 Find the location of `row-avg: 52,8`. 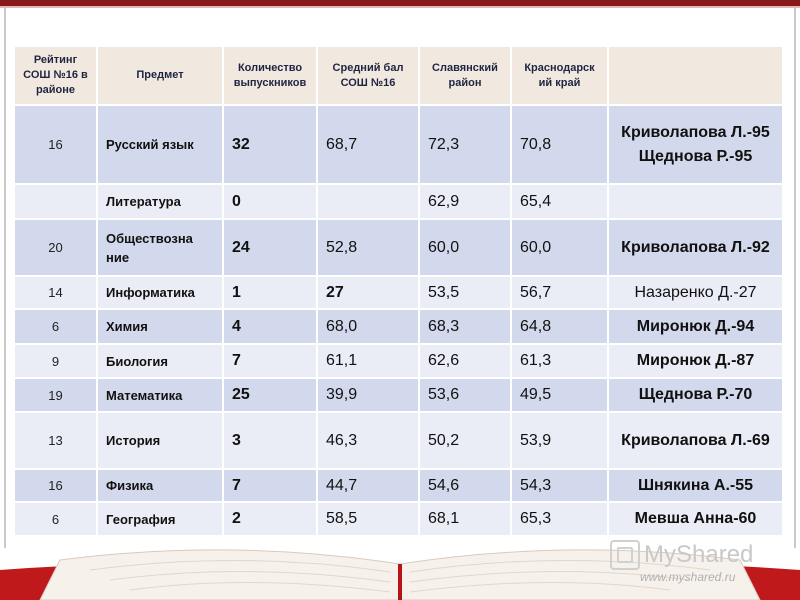

row-avg: 52,8 is located at coordinates (368, 248).